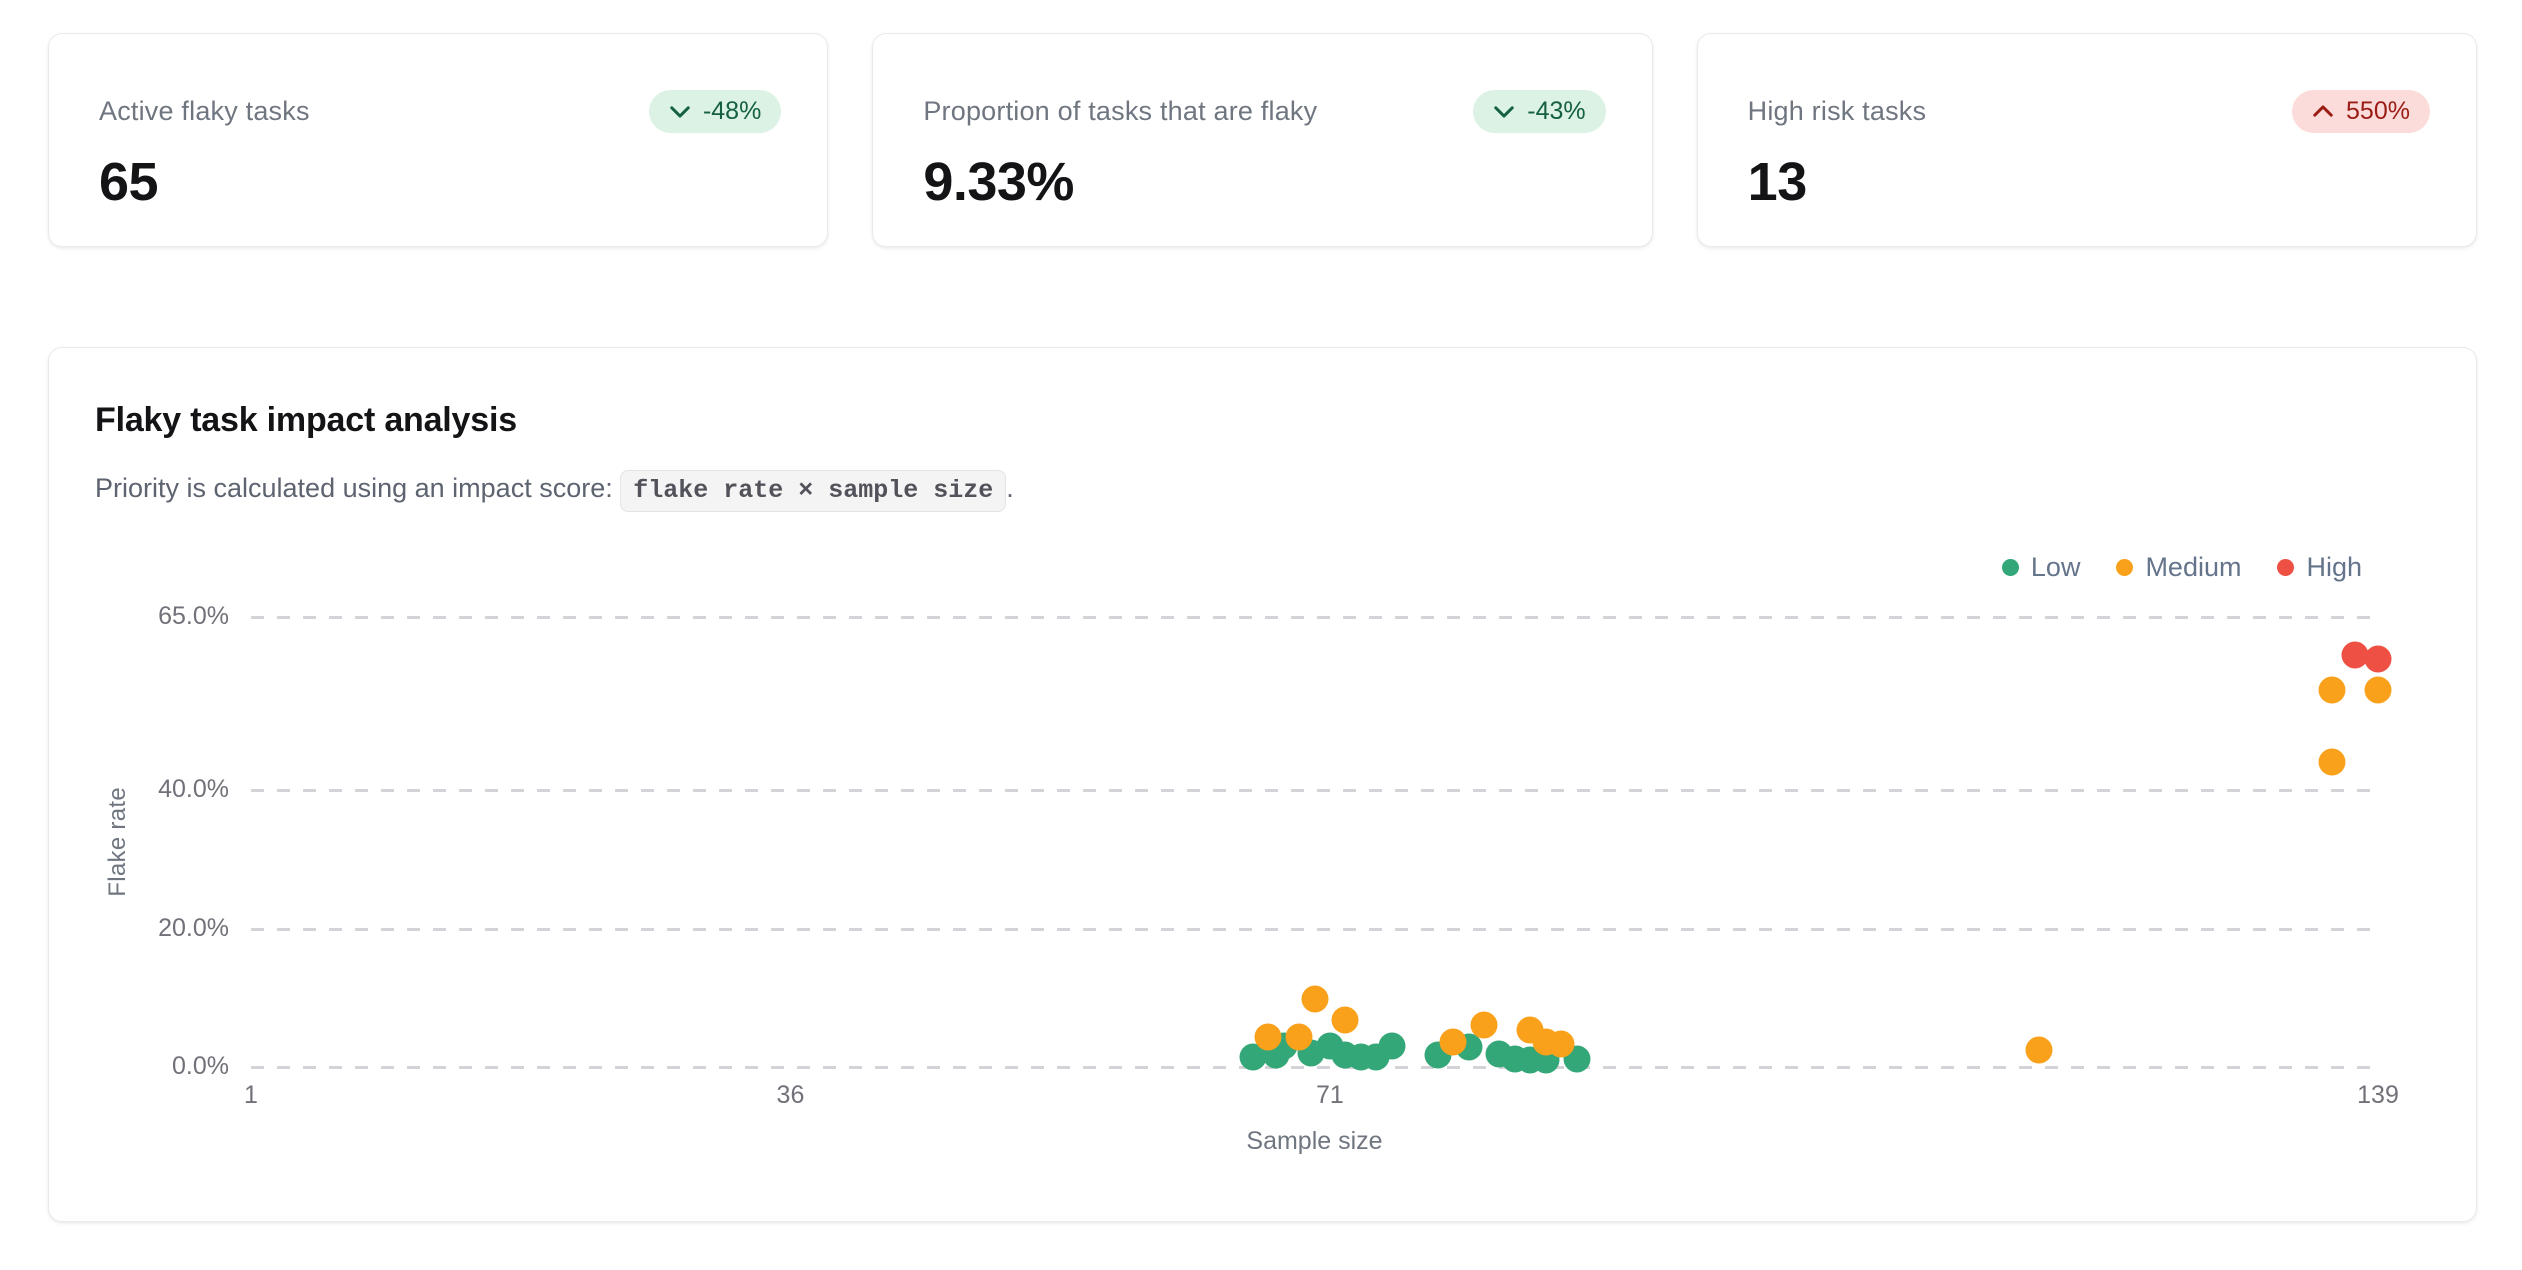  Describe the element at coordinates (2378, 1095) in the screenshot. I see `x-tick-label: 139` at that location.